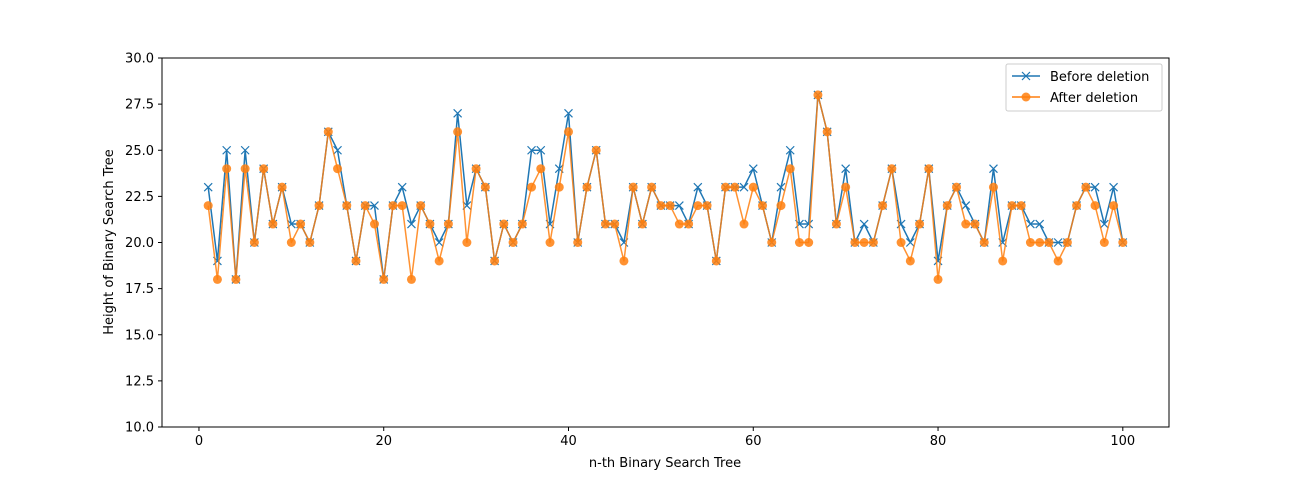 The width and height of the screenshot is (1299, 480). I want to click on x-tick-label: 20, so click(383, 441).